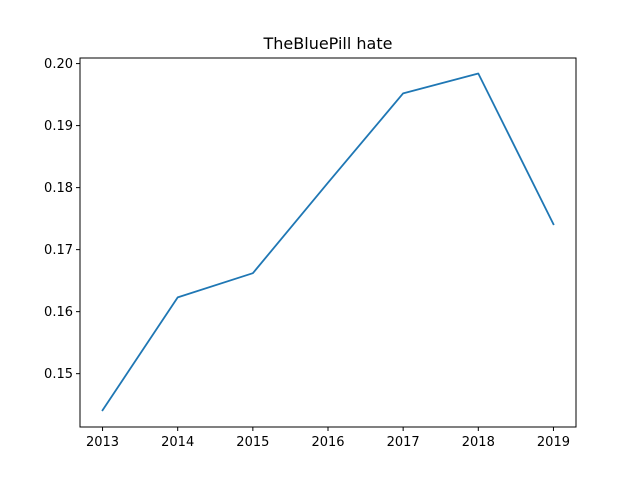 Image resolution: width=640 pixels, height=480 pixels. Describe the element at coordinates (58, 312) in the screenshot. I see `y-tick-label: 0.16` at that location.